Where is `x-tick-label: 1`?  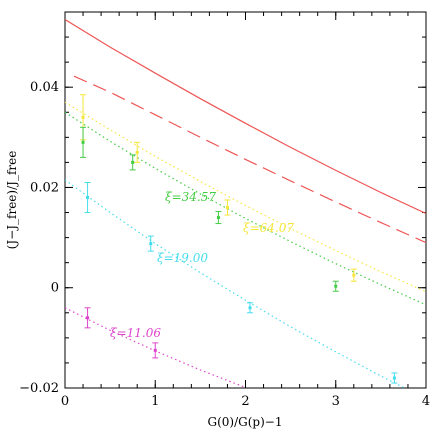
x-tick-label: 1 is located at coordinates (155, 401).